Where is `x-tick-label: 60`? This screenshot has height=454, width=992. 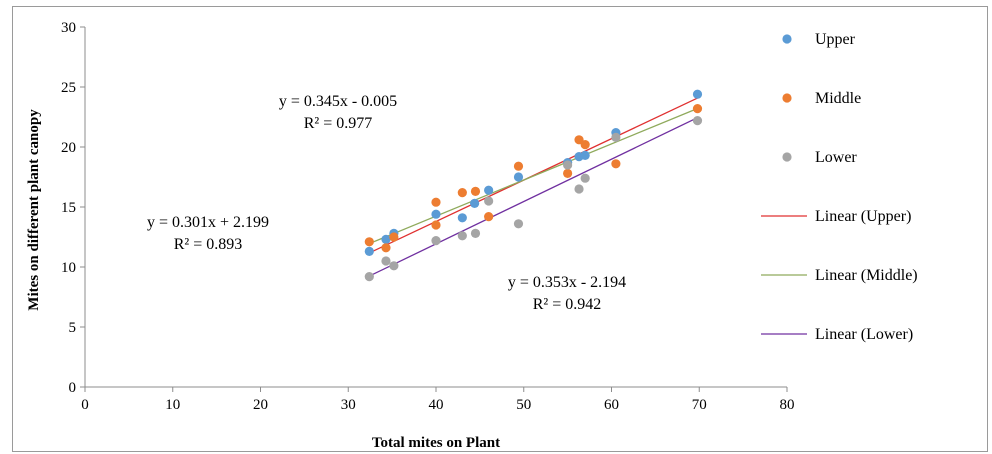 x-tick-label: 60 is located at coordinates (611, 405).